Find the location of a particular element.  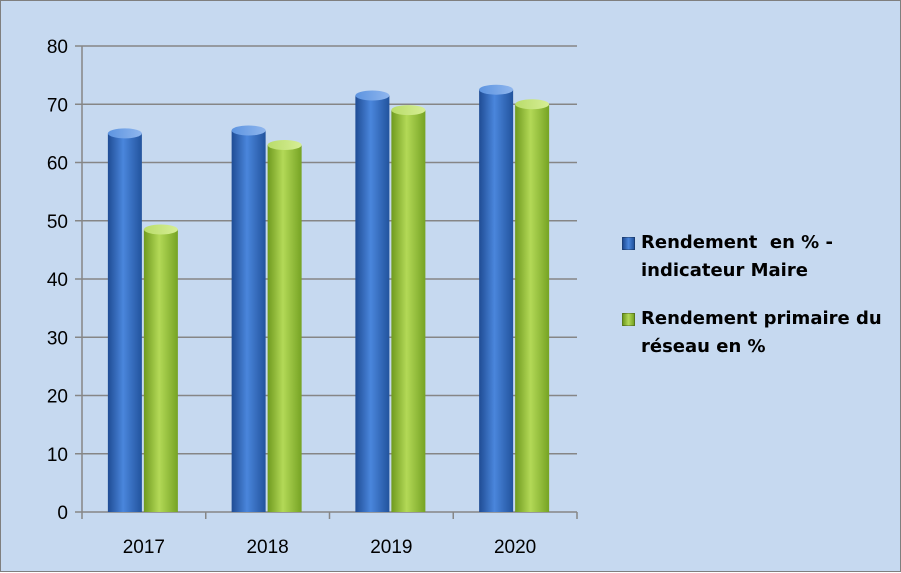

y-tick-label-80: 80 is located at coordinates (57, 47).